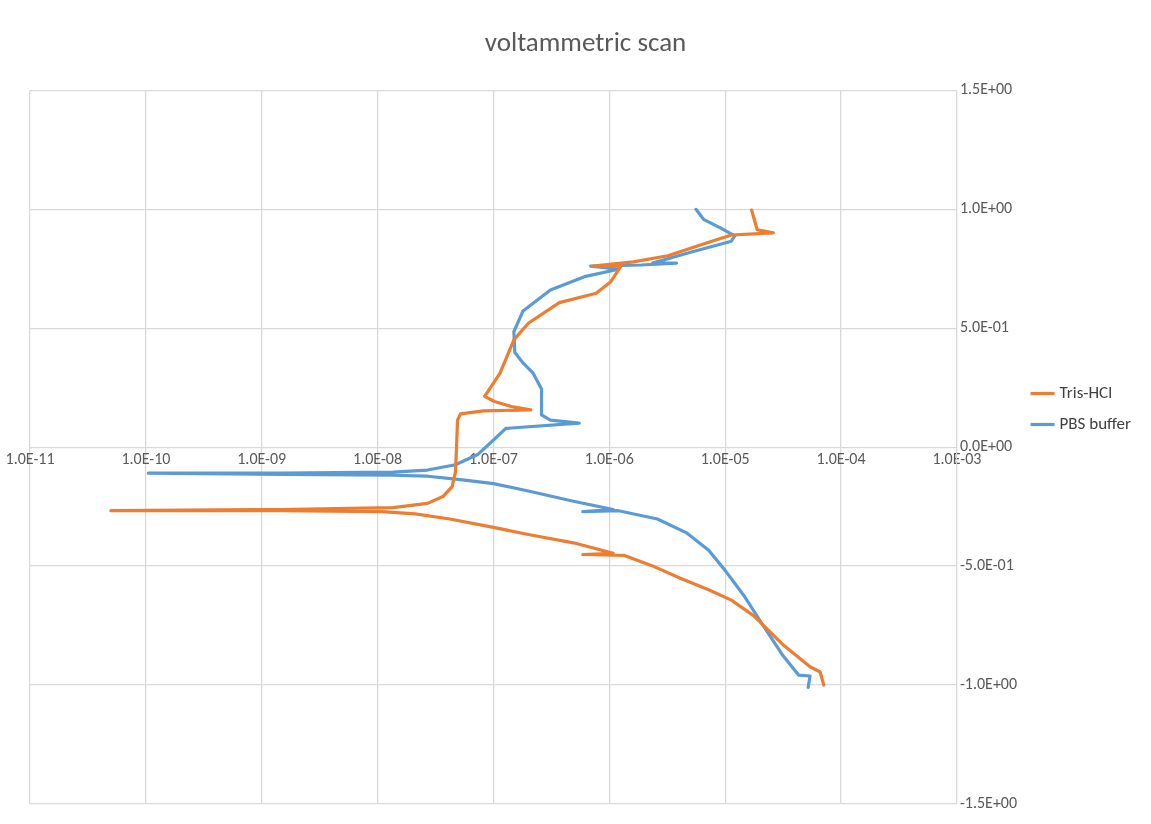 The image size is (1151, 824). What do you see at coordinates (988, 684) in the screenshot?
I see `y-tick-label: -1.0E+00` at bounding box center [988, 684].